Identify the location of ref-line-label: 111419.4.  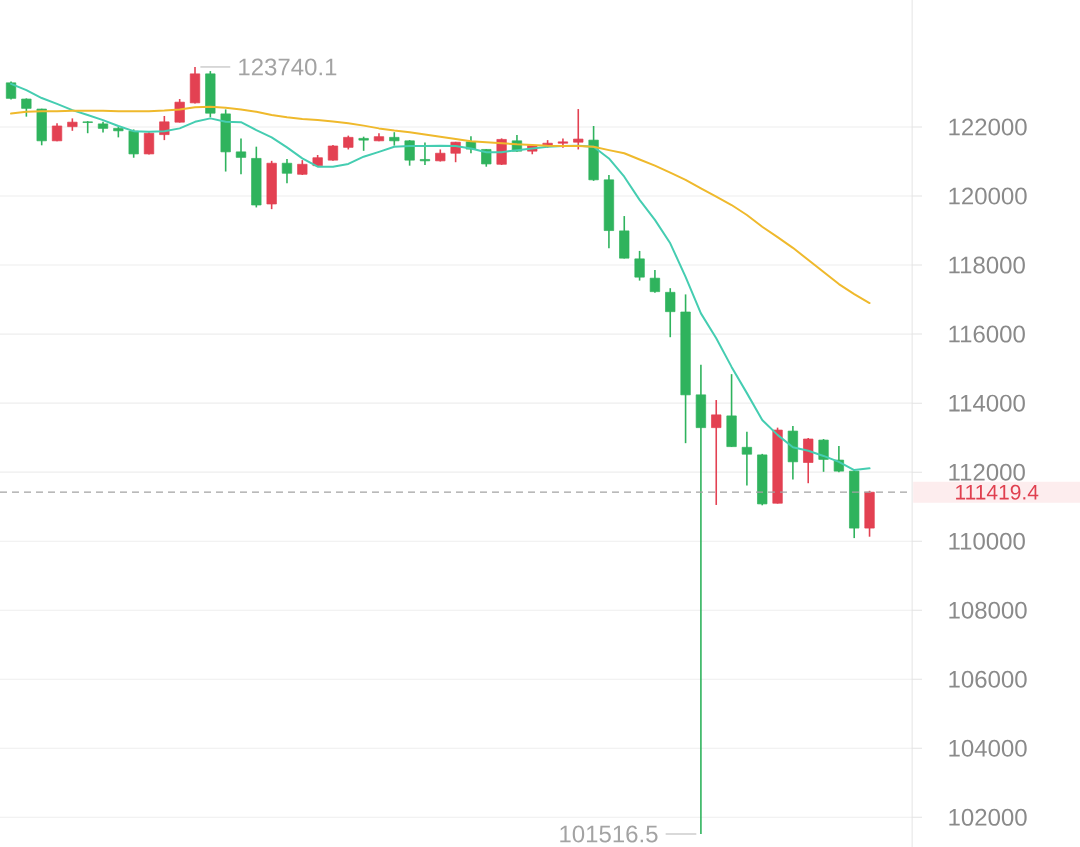
(997, 492).